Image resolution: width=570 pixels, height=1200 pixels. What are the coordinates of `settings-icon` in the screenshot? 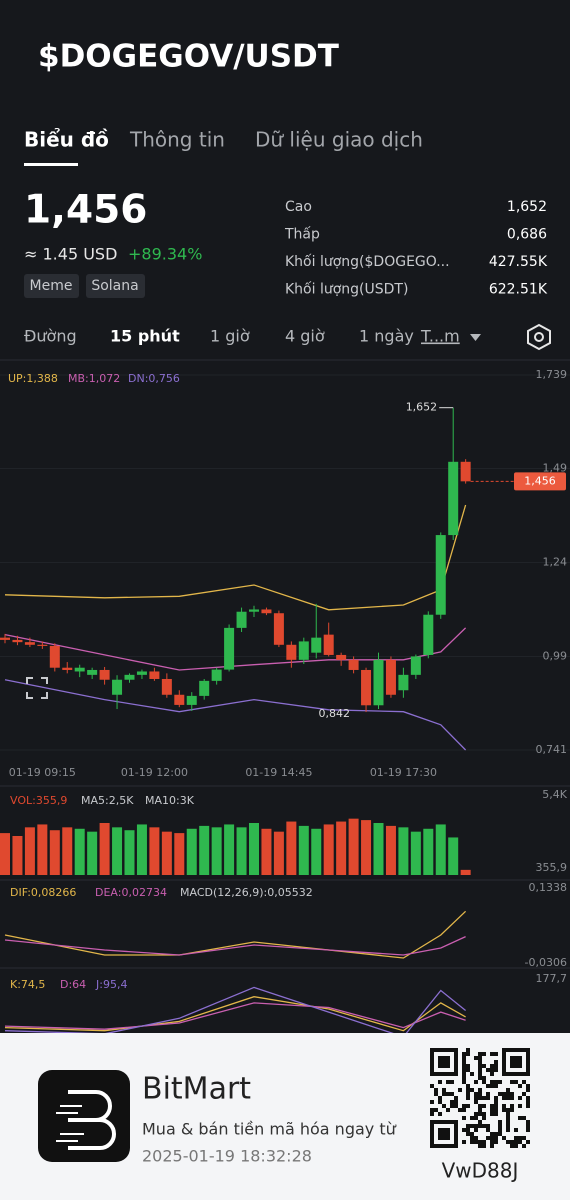 It's located at (539, 337).